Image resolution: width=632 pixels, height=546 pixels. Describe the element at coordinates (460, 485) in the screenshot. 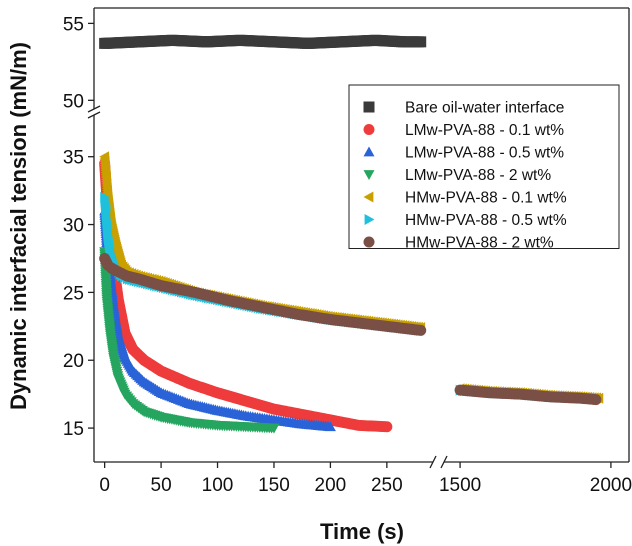

I see `x-tick-label: 1500` at that location.